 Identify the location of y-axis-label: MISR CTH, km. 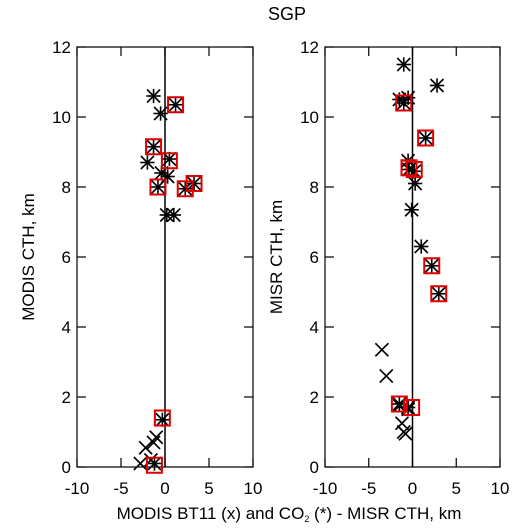
(276, 257).